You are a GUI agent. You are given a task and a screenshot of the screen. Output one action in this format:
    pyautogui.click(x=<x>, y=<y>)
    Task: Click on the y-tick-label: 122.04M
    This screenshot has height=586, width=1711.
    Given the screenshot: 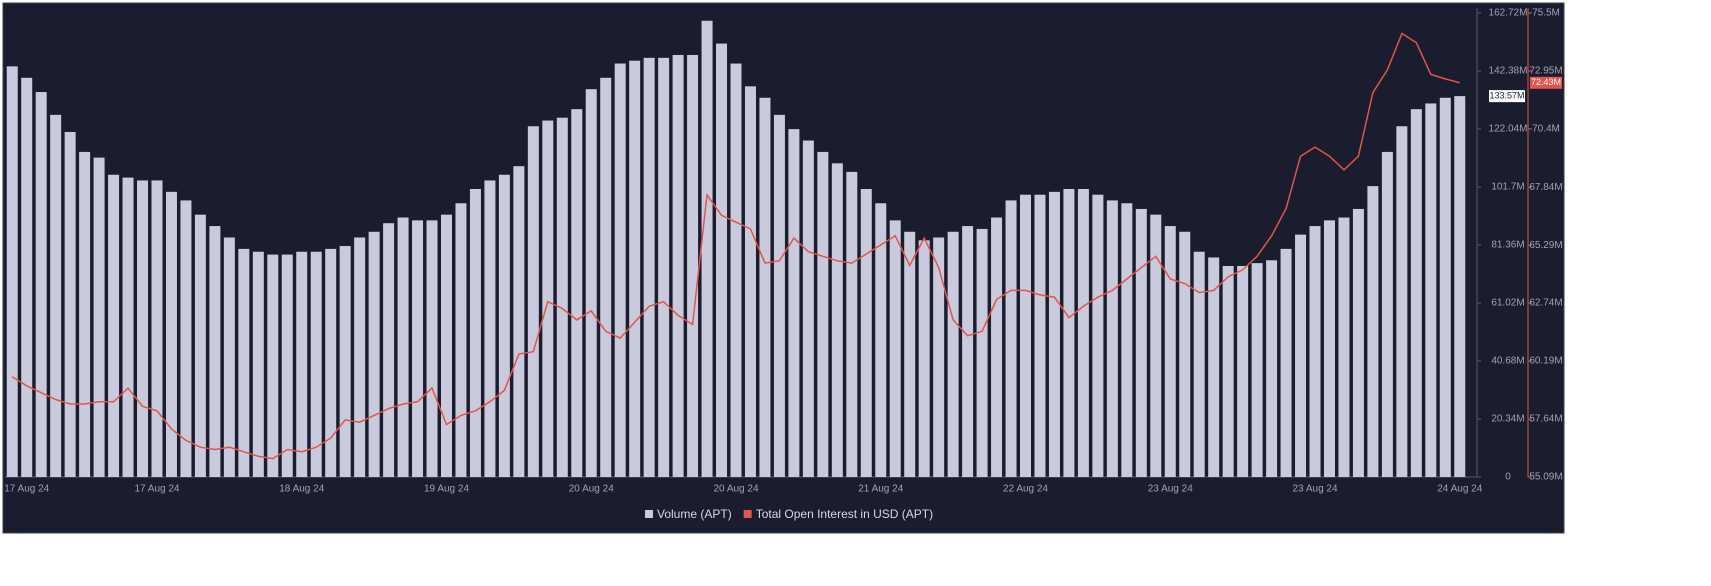 What is the action you would take?
    pyautogui.click(x=1508, y=129)
    